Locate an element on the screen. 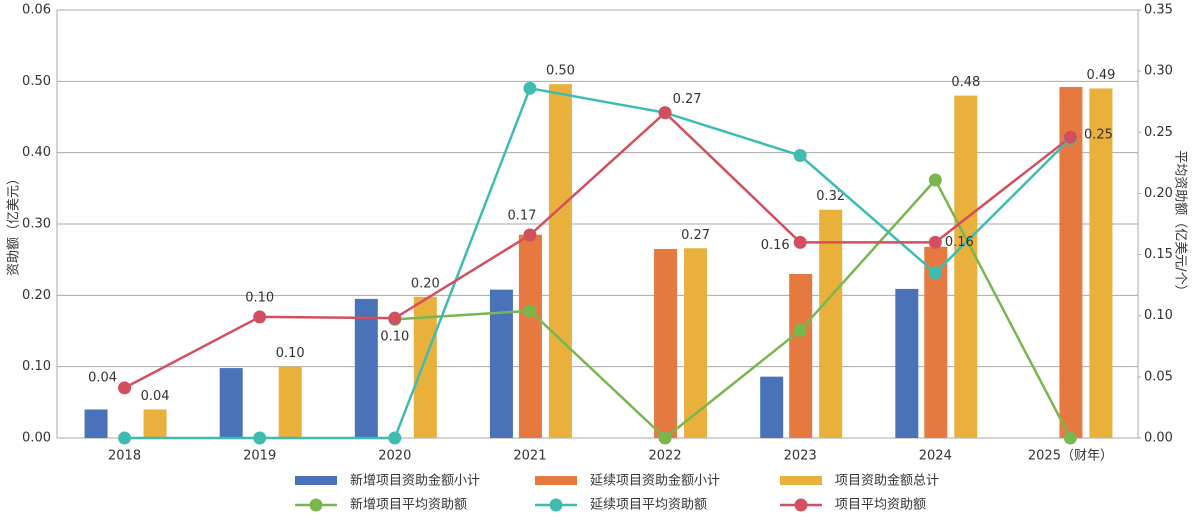  y-tick-label: 0.40 is located at coordinates (36, 152).